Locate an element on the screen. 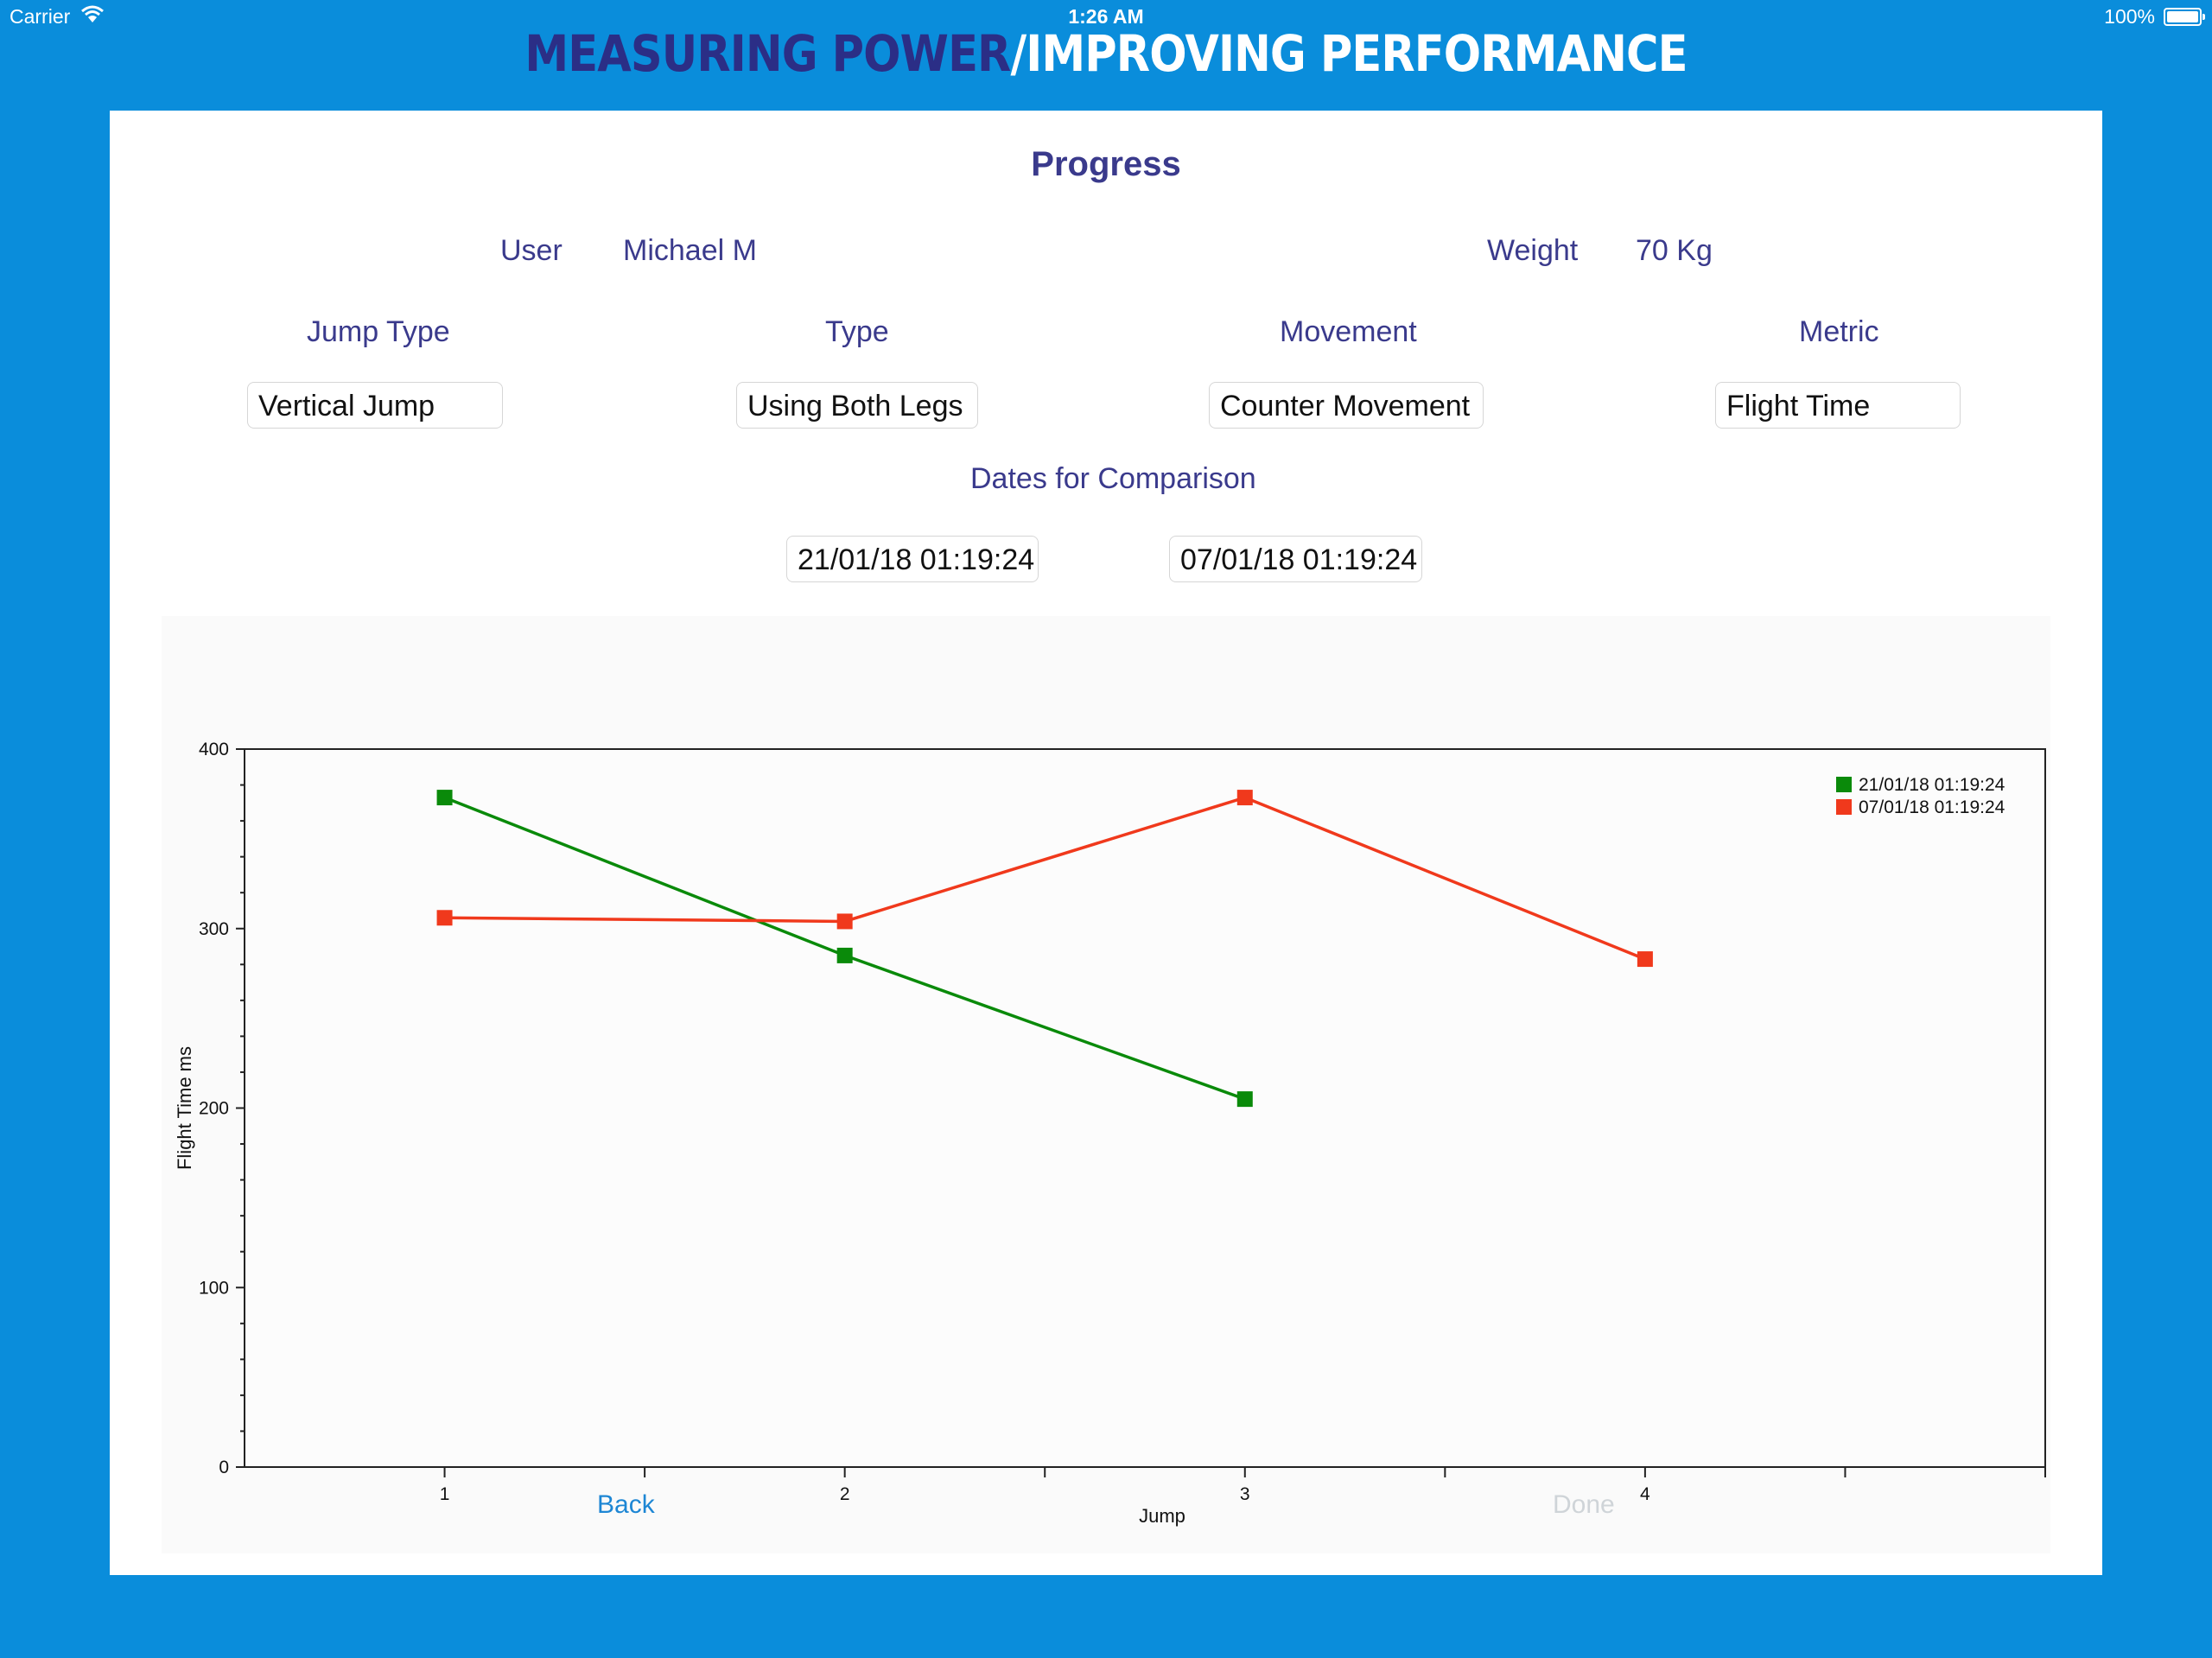 This screenshot has width=2212, height=1658. user-value: Michael M is located at coordinates (690, 250).